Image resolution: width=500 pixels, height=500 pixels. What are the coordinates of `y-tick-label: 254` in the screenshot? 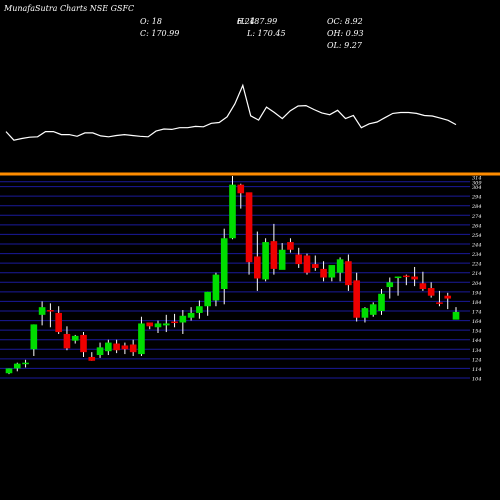 It's located at (476, 236).